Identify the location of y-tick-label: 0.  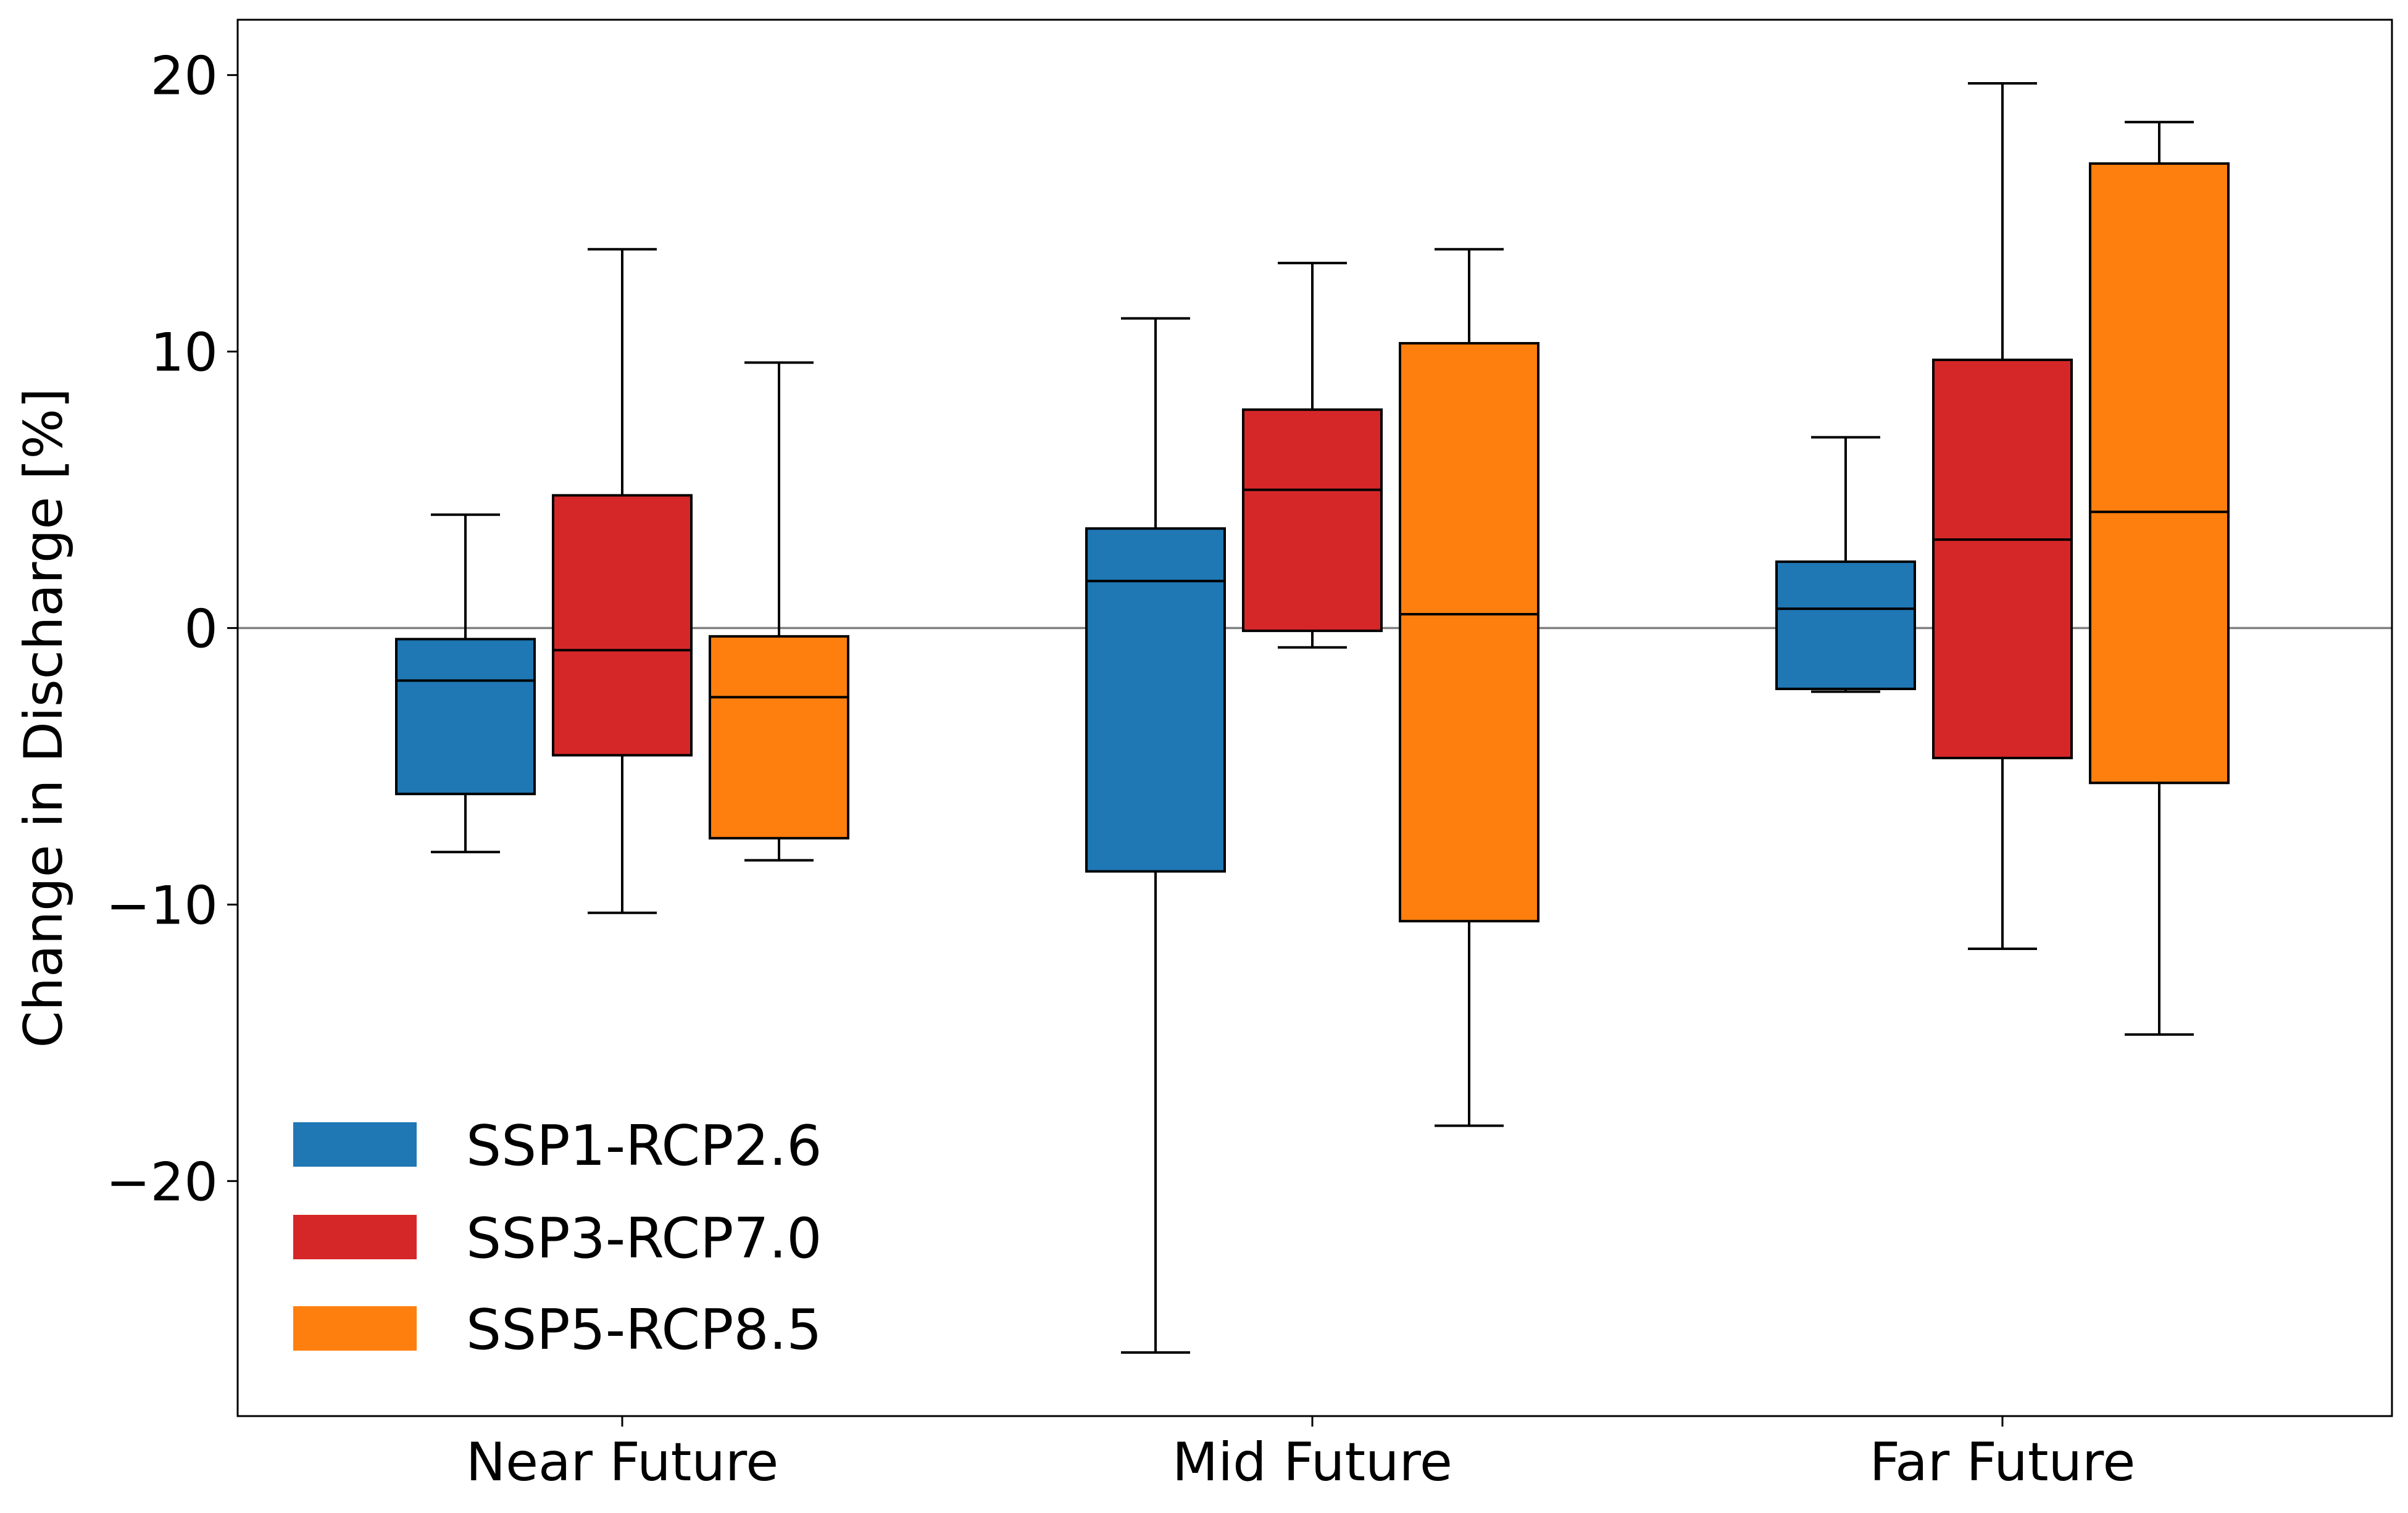
(201, 629).